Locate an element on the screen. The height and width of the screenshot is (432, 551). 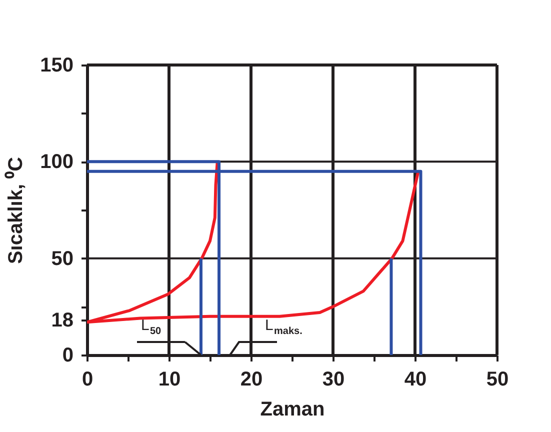
y-tick-label: 18 is located at coordinates (62, 321).